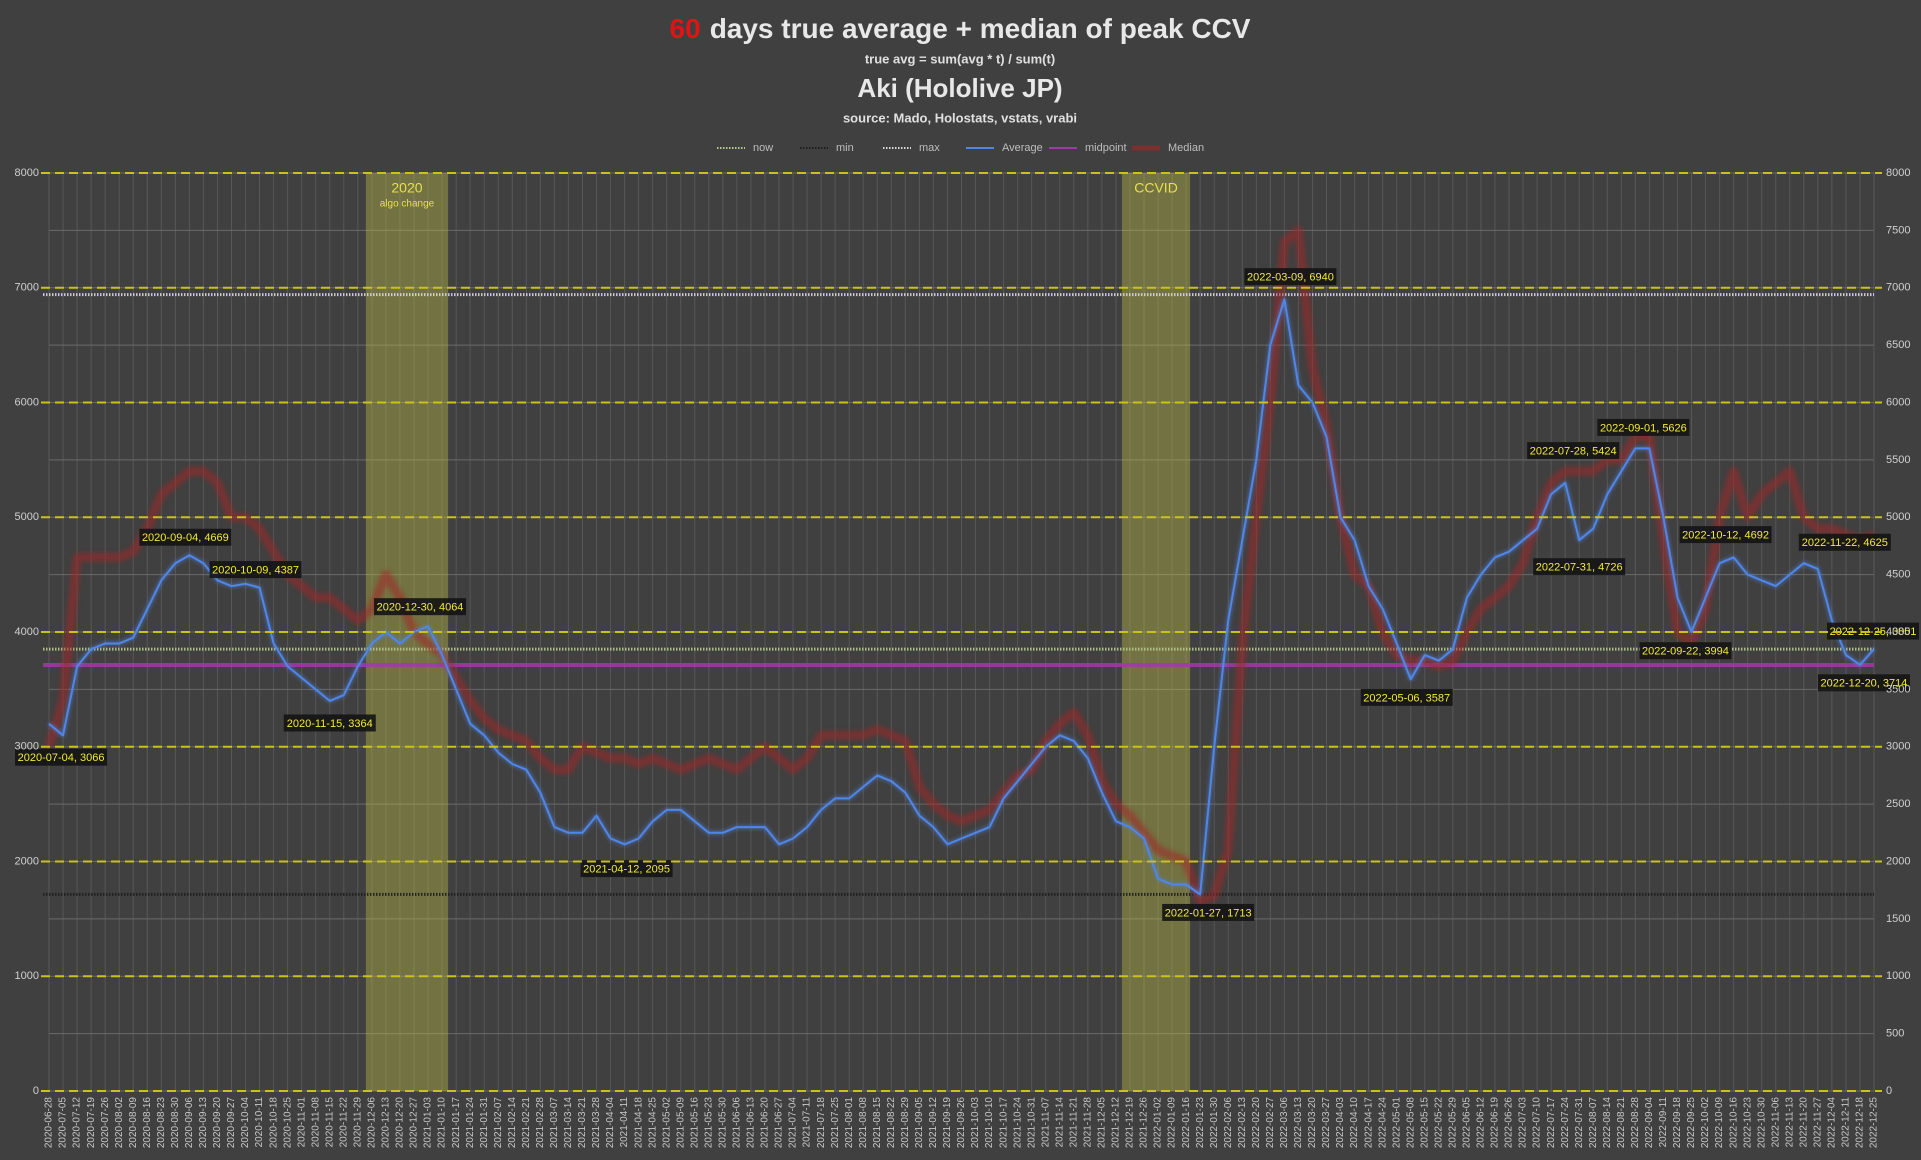  Describe the element at coordinates (845, 148) in the screenshot. I see `legend-label: min` at that location.